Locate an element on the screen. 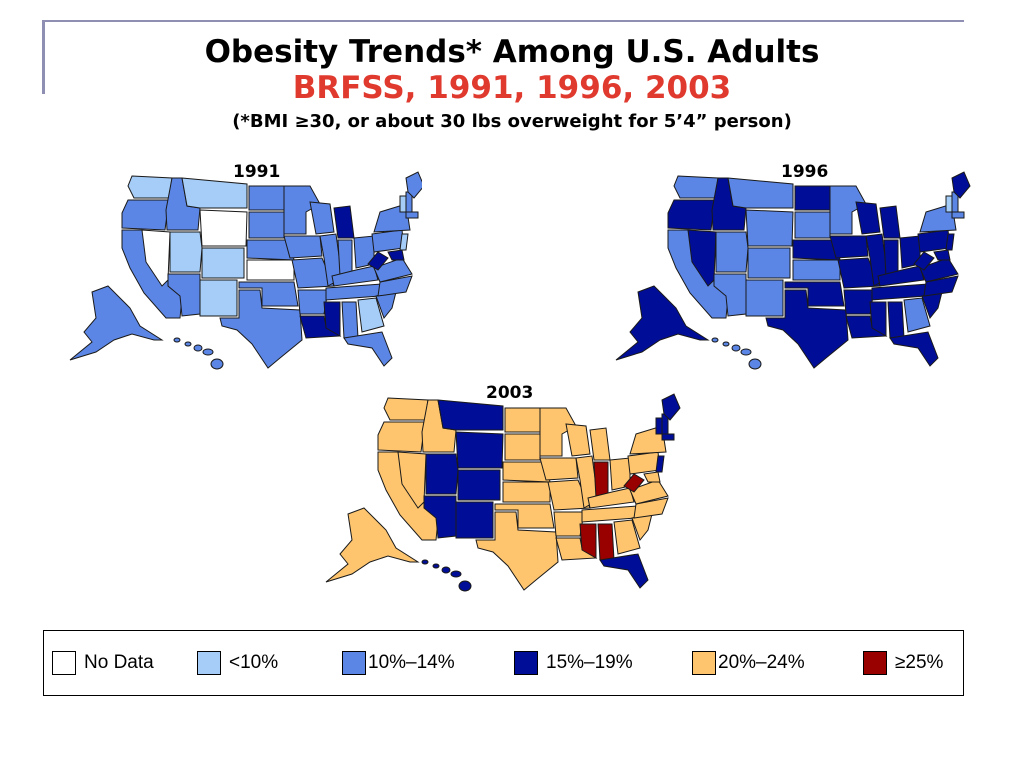  legend-label-10-14: 10%–14% is located at coordinates (411, 662).